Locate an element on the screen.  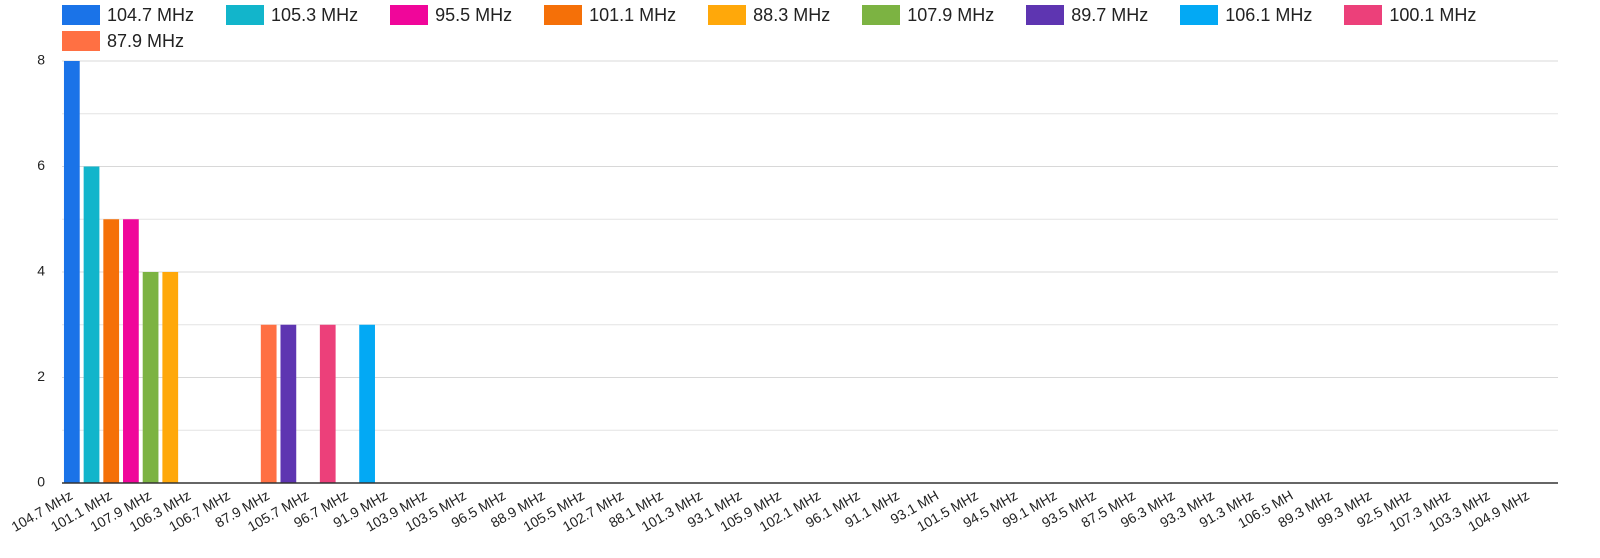
legend-label: 87.9 MHz is located at coordinates (146, 40).